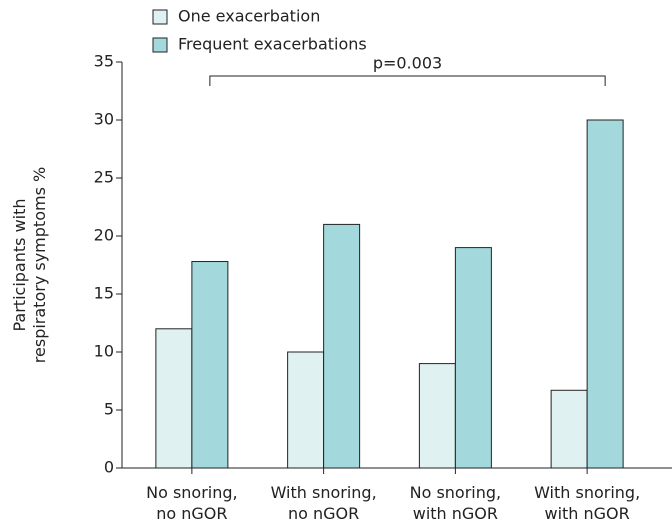 The image size is (672, 532). Describe the element at coordinates (249, 16) in the screenshot. I see `legend-label: One exacerbation` at that location.